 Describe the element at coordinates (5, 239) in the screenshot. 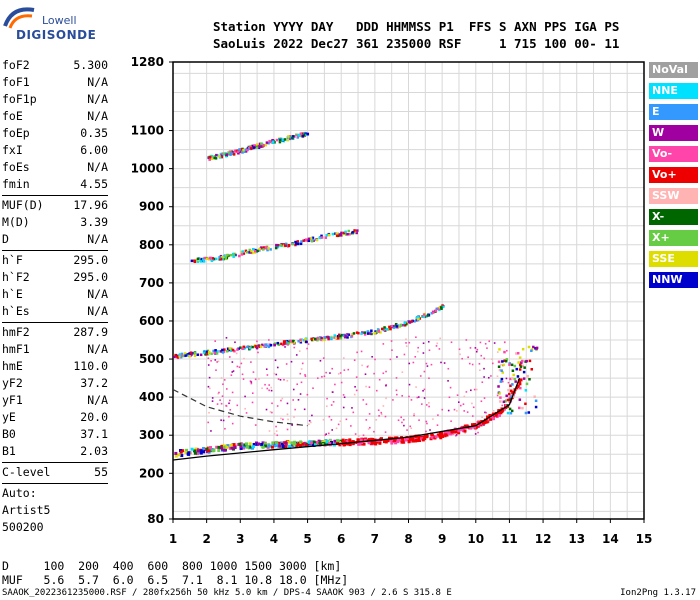

I see `param-name: D` at that location.